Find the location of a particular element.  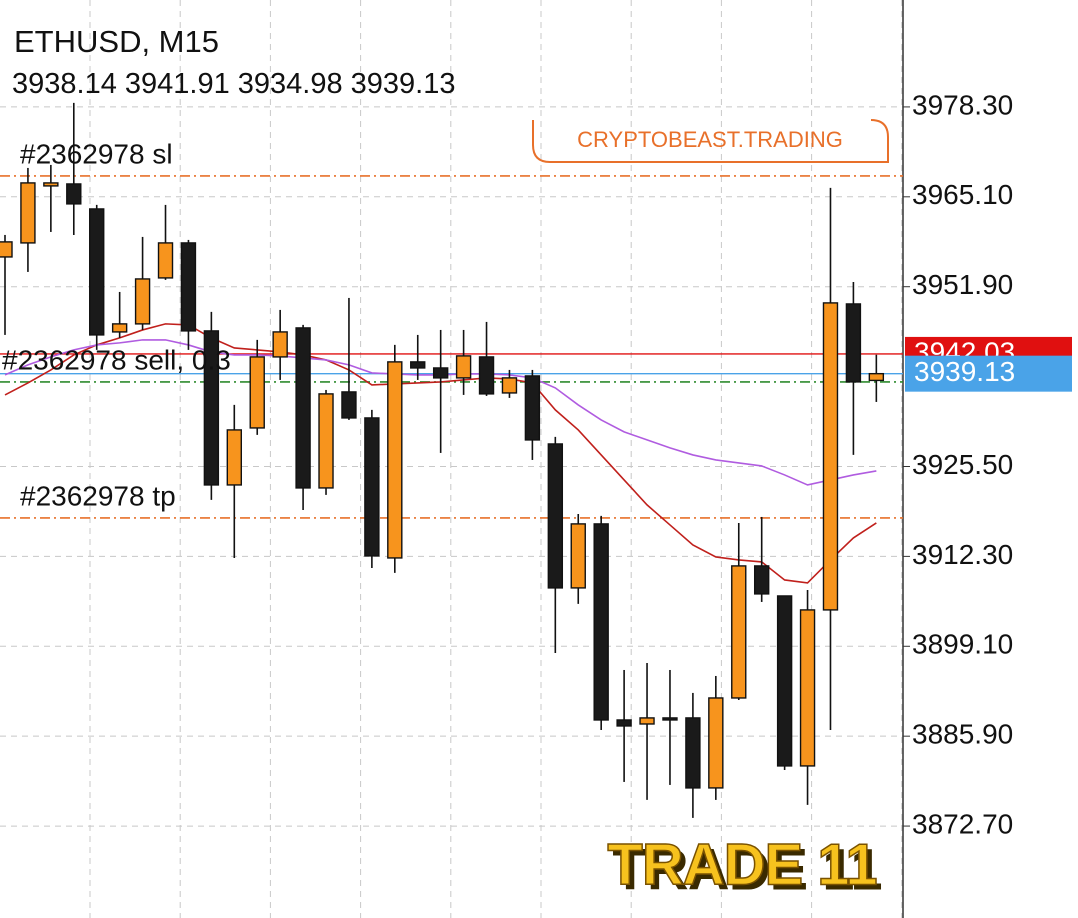

y-tick-label: 3912.30 is located at coordinates (962, 554).